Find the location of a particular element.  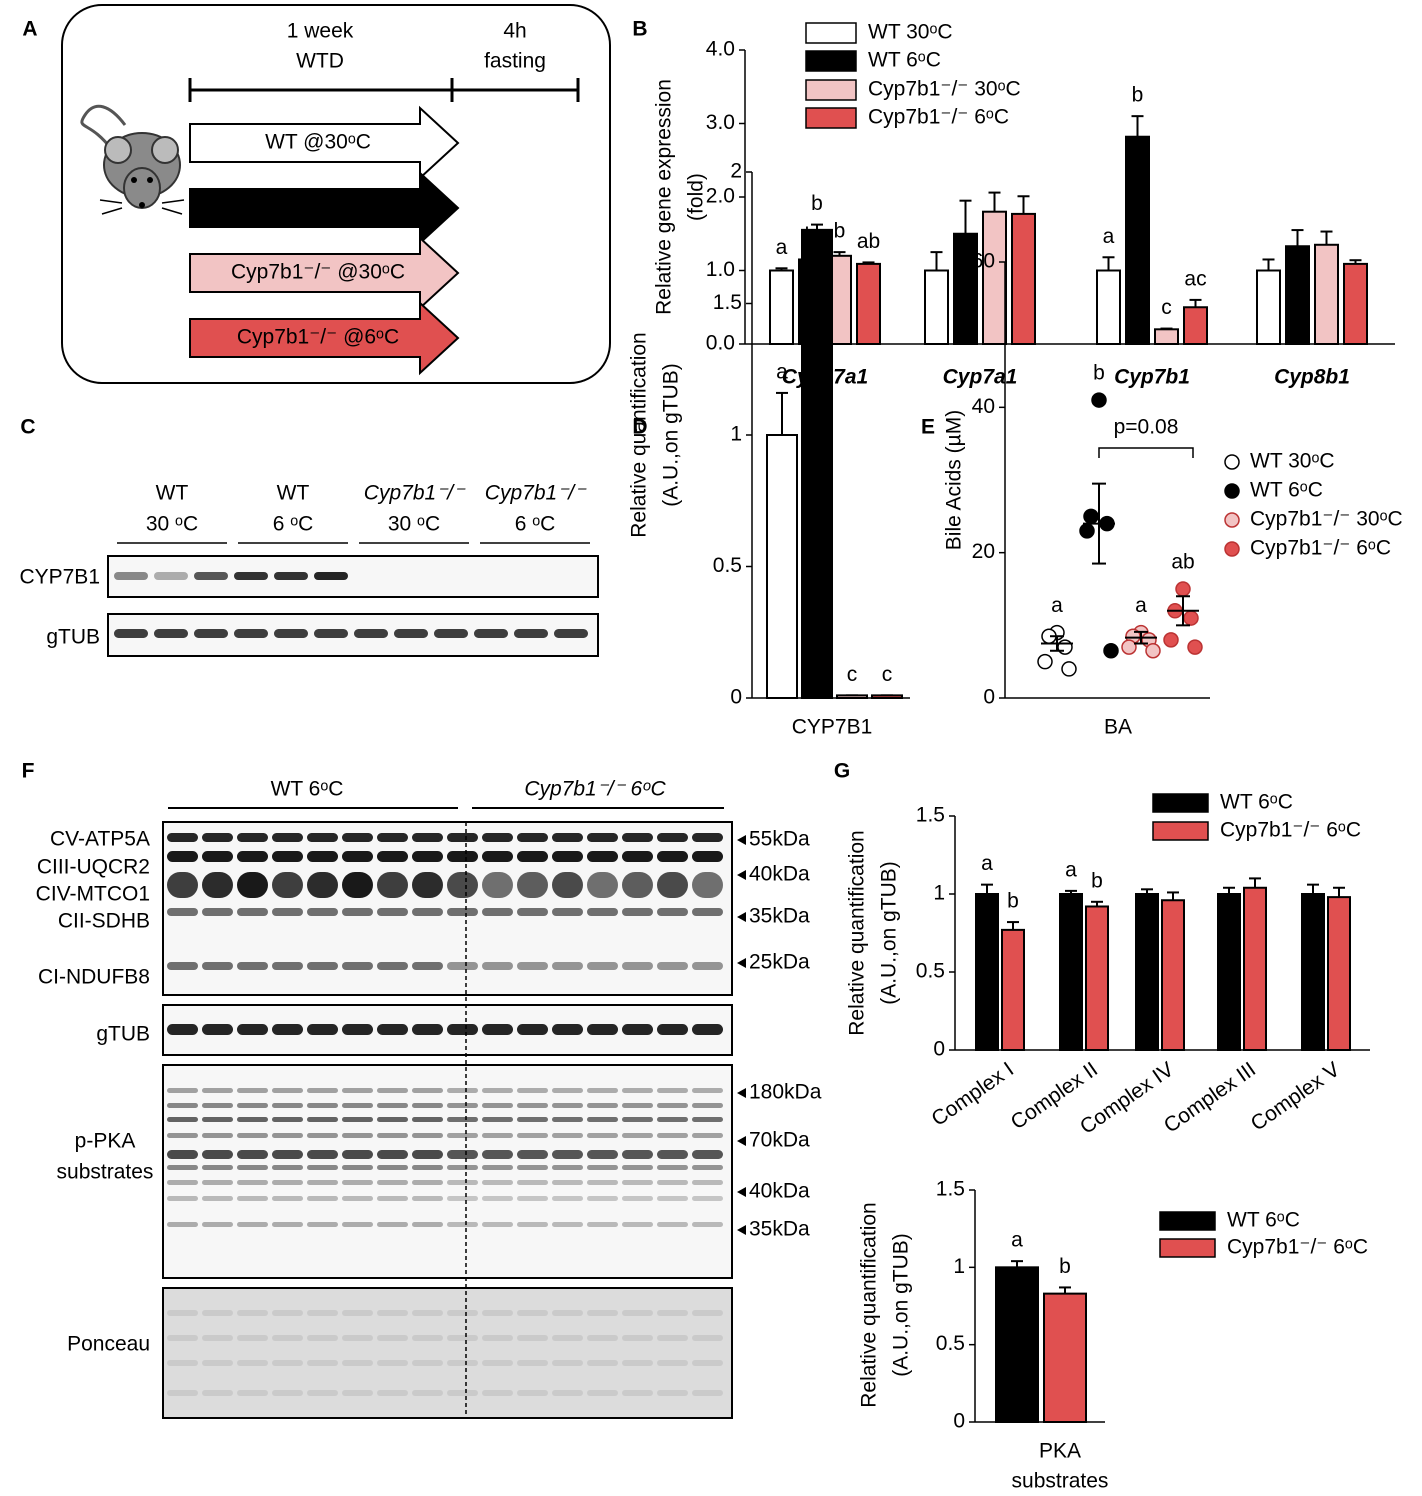

significance-letter: a is located at coordinates (1017, 1240).